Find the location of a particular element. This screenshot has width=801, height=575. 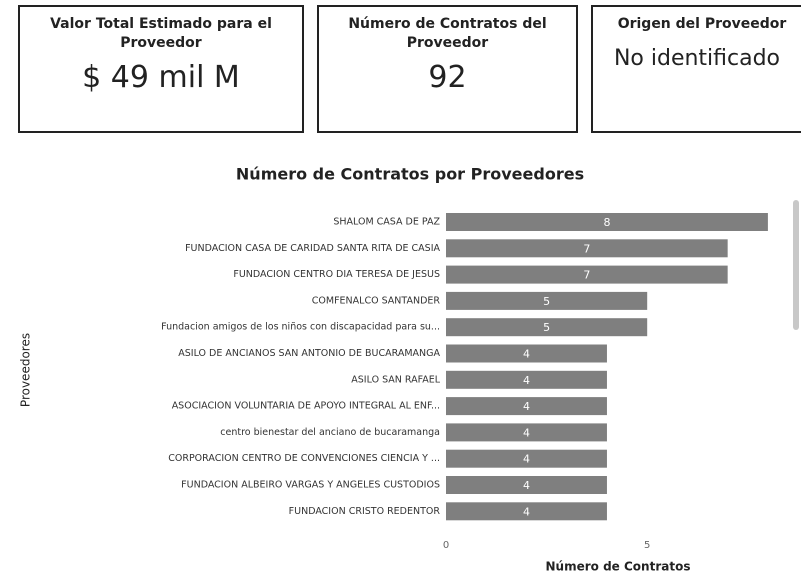

x-tick-label: 0 is located at coordinates (446, 545).